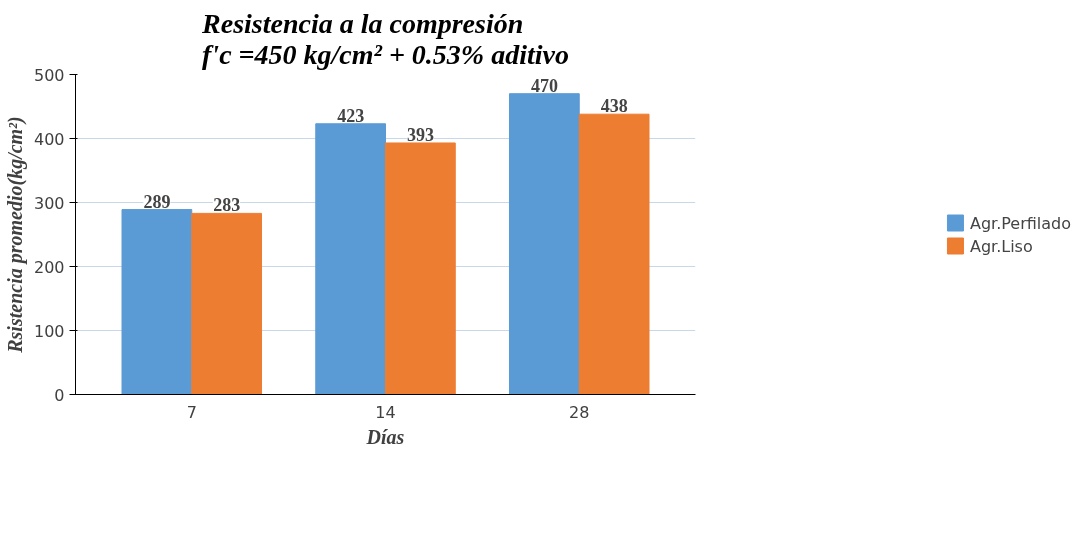 Image resolution: width=1085 pixels, height=555 pixels. What do you see at coordinates (49, 203) in the screenshot?
I see `y-tick-label: 300` at bounding box center [49, 203].